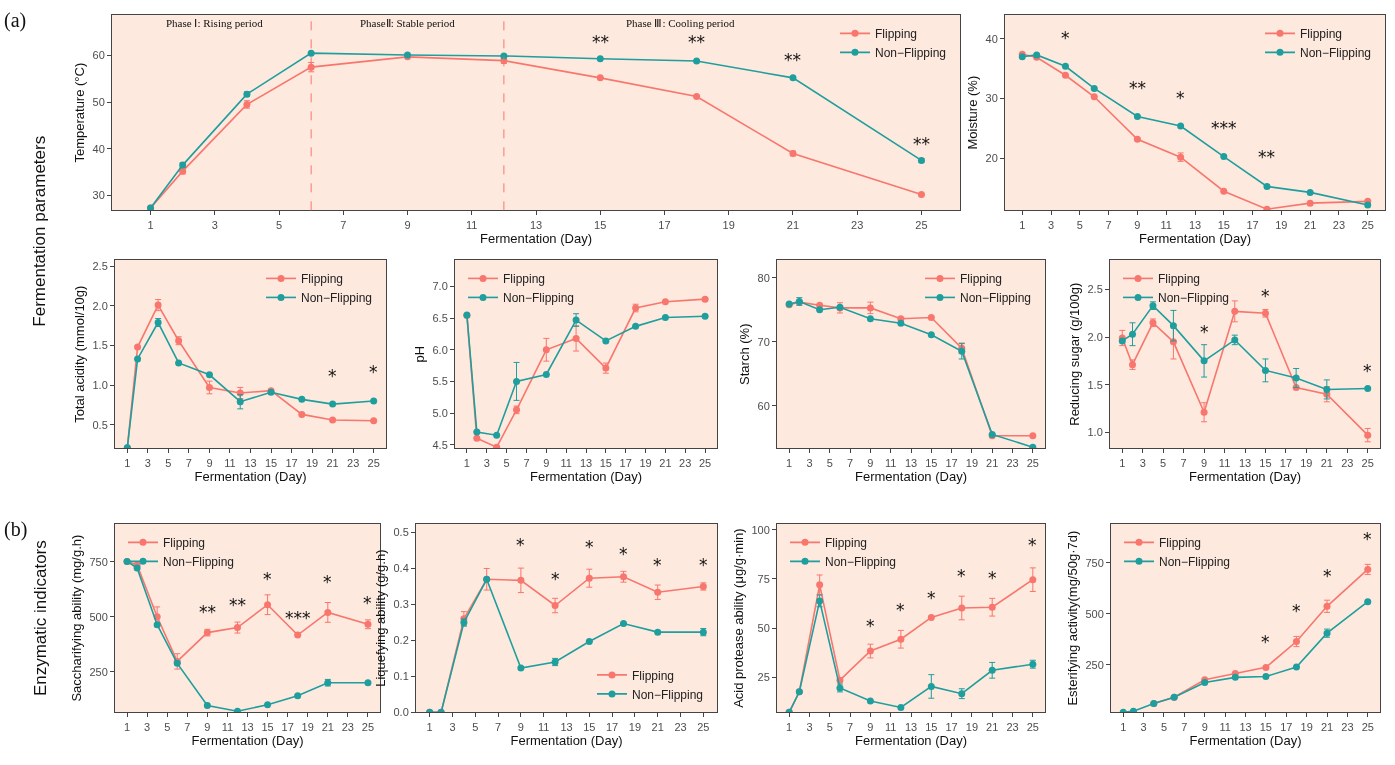  What do you see at coordinates (298, 618) in the screenshot?
I see `annotation: ***` at bounding box center [298, 618].